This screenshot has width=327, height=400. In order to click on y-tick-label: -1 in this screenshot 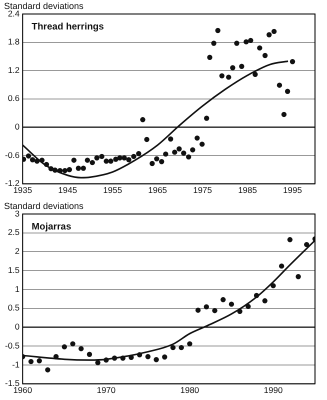, I will do `click(16, 364)`.